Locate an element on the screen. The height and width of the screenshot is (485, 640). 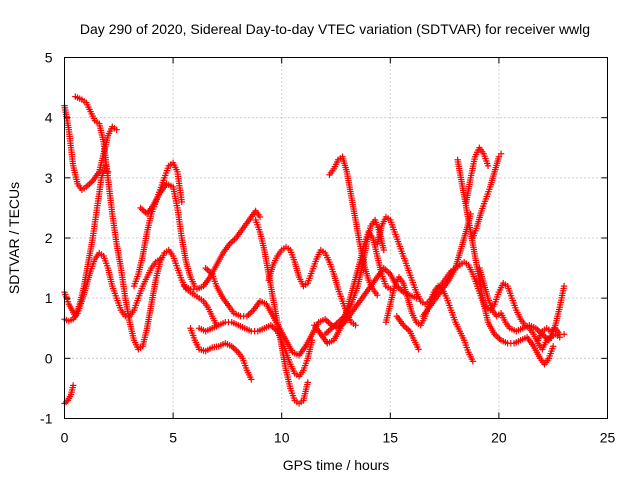
x-tick-label: 10 is located at coordinates (282, 438).